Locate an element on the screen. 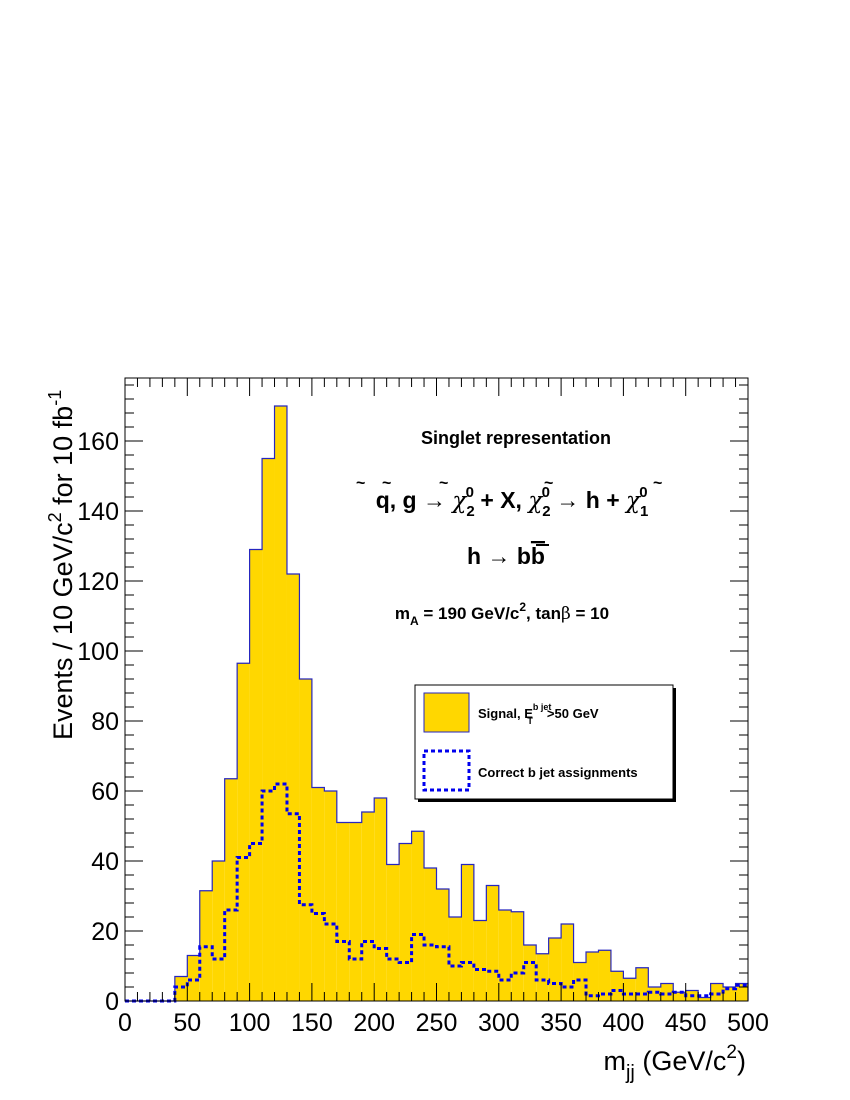 This screenshot has width=850, height=1100. y-tick-label: 140 is located at coordinates (98, 512).